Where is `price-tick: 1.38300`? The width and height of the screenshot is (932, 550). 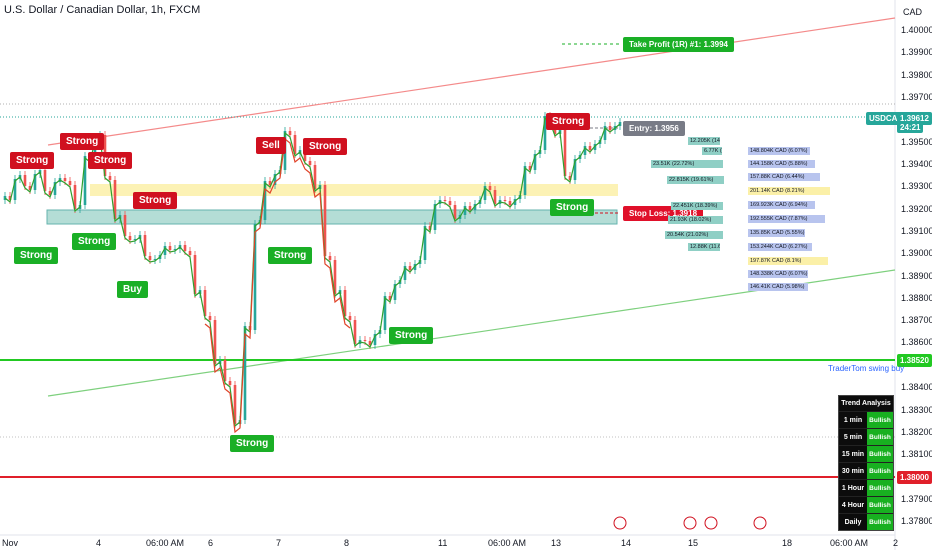 price-tick: 1.38300 is located at coordinates (916, 410).